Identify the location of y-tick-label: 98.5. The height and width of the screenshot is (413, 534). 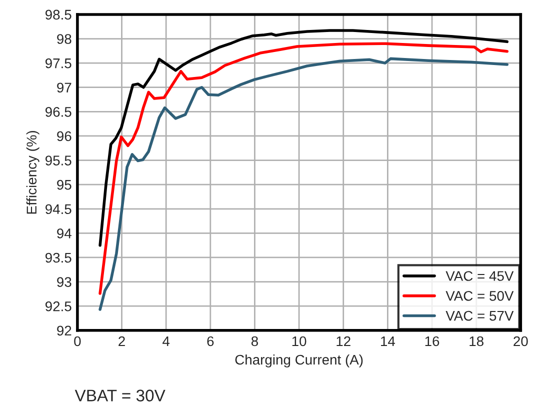
(58, 15).